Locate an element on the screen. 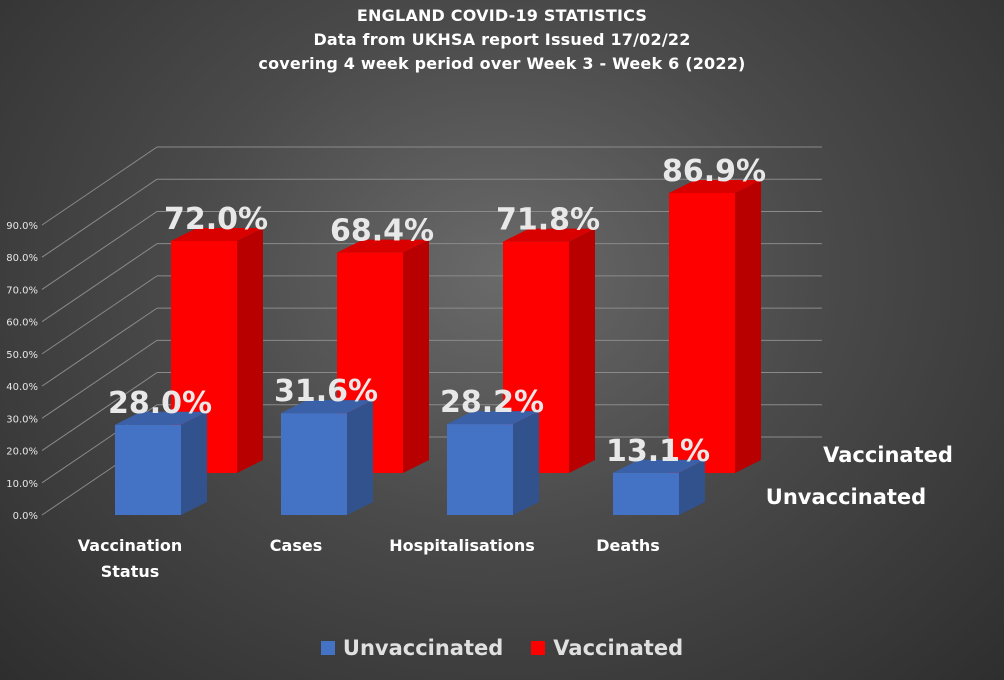 This screenshot has width=1004, height=680. data-label: 31.6% is located at coordinates (326, 391).